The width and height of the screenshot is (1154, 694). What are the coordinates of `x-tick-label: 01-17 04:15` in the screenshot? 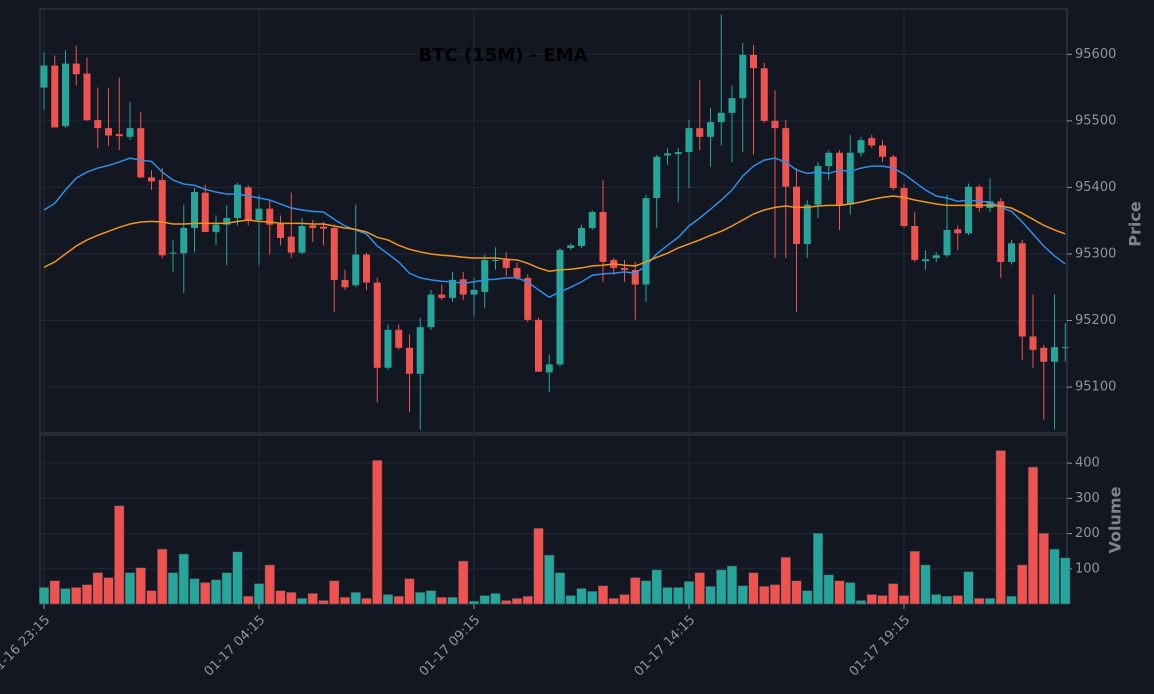 It's located at (235, 646).